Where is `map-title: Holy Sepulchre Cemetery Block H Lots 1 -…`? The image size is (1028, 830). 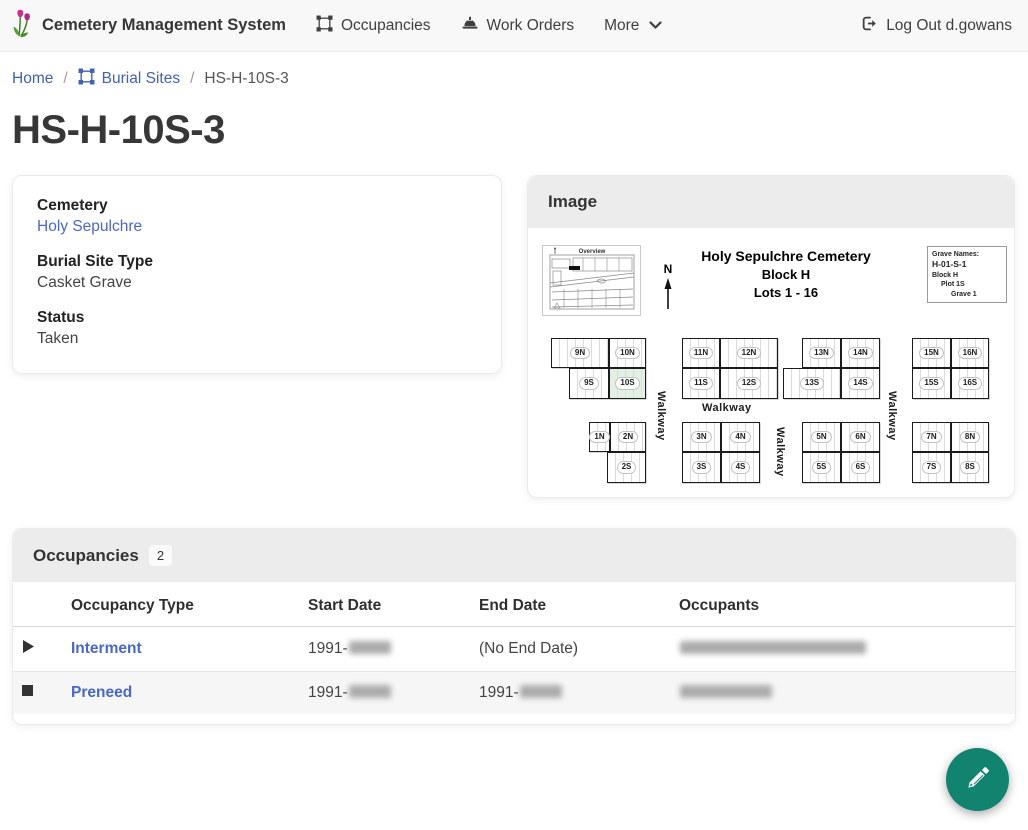 map-title: Holy Sepulchre Cemetery Block H Lots 1 -… is located at coordinates (786, 274).